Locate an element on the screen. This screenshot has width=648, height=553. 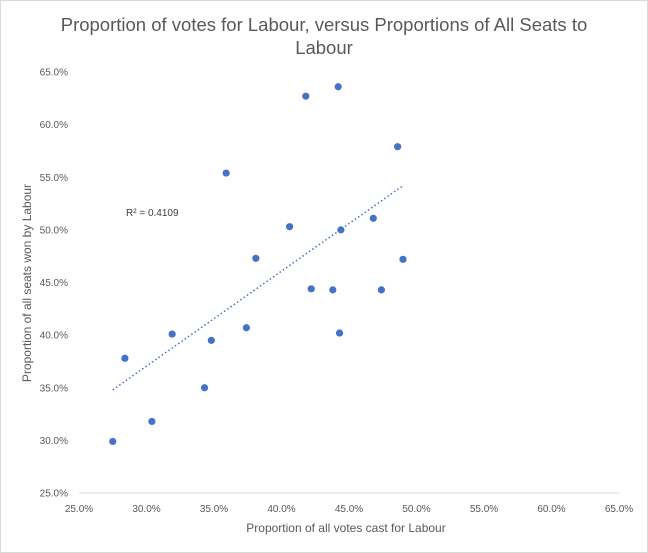
y-tick-label: 40.0% is located at coordinates (54, 336).